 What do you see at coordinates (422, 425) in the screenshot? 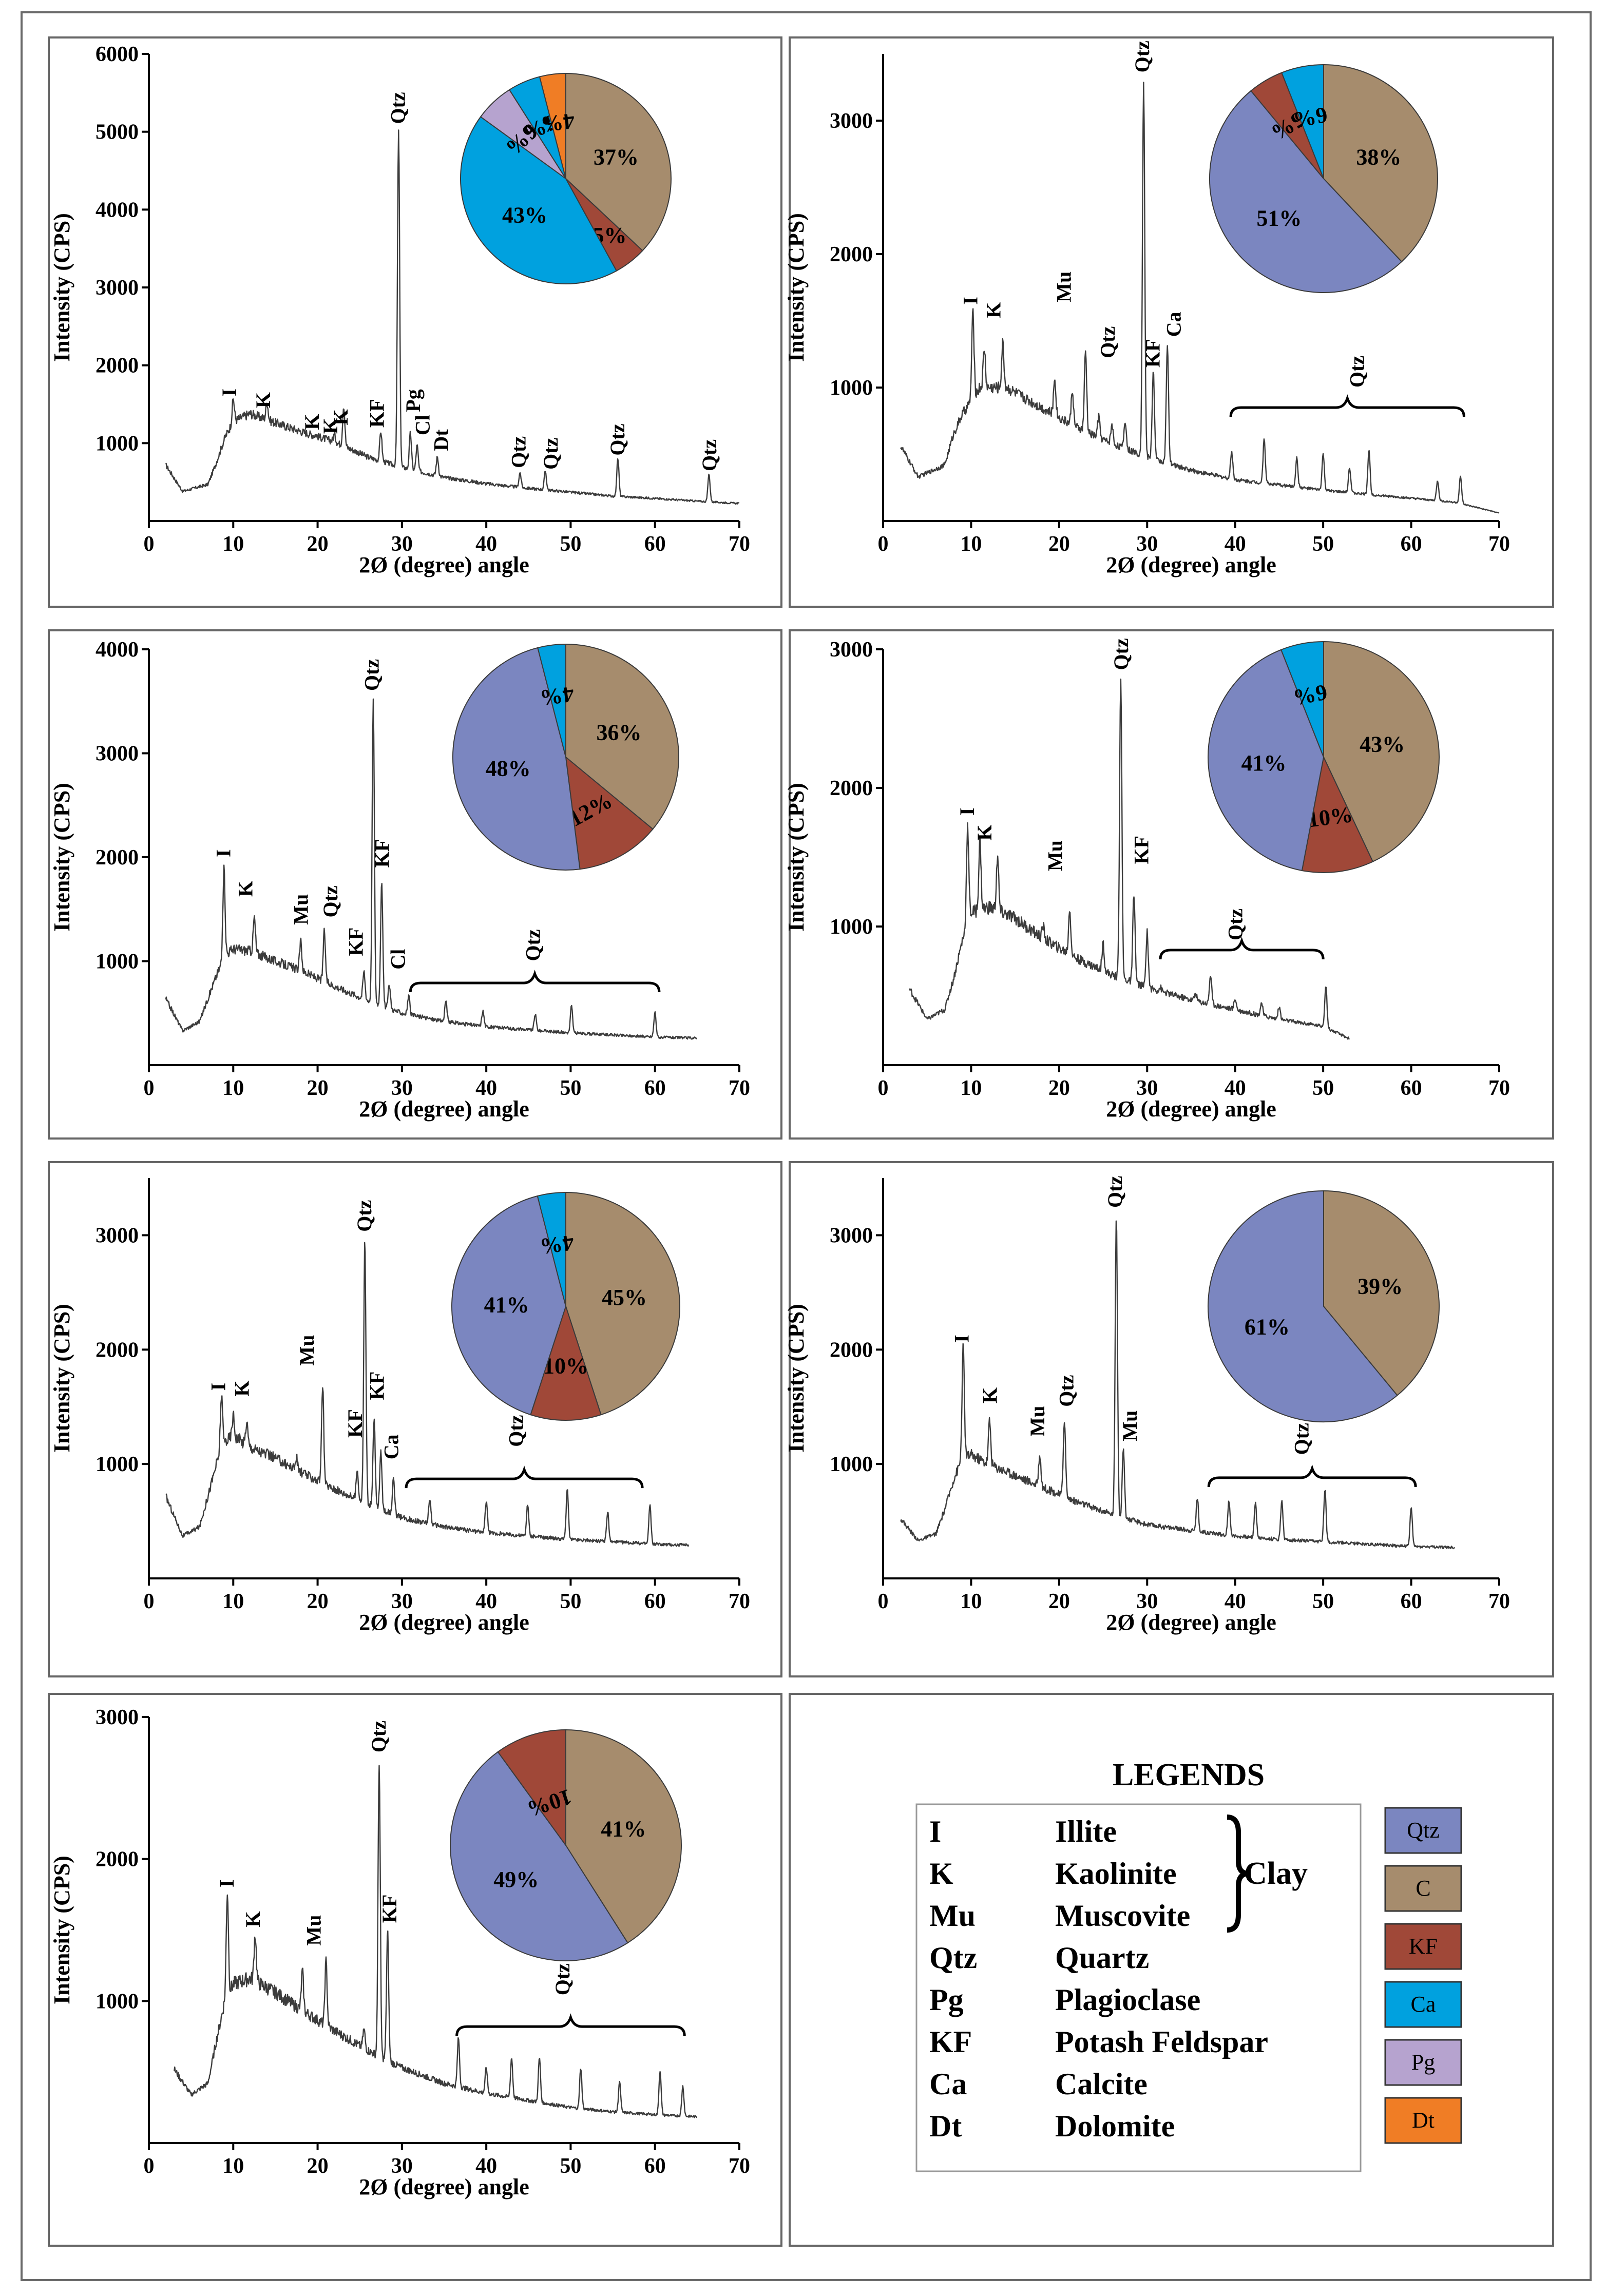
I see `peak-label: Cl` at bounding box center [422, 425].